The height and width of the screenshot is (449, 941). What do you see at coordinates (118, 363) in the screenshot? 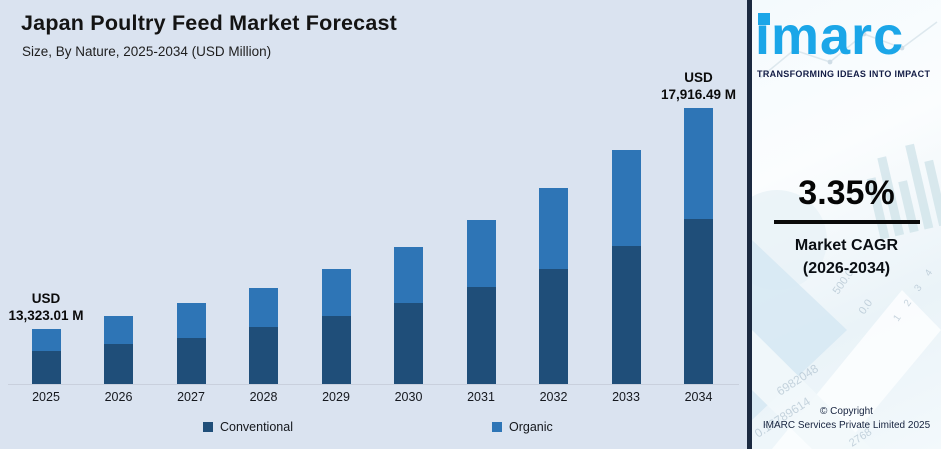
I see `conventional-segment-2026` at bounding box center [118, 363].